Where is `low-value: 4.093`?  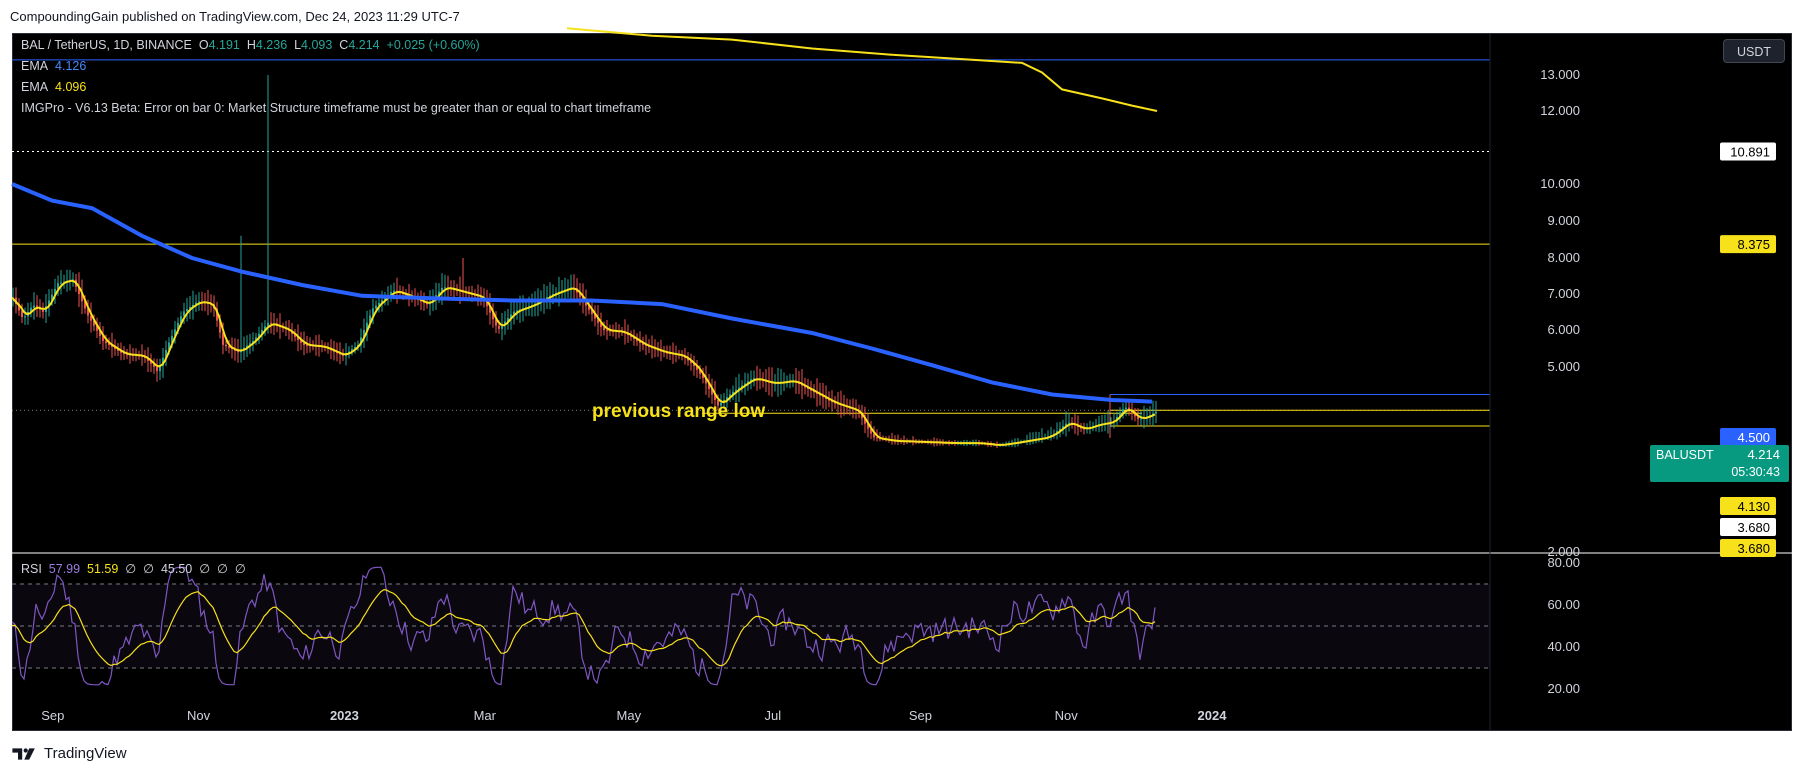
low-value: 4.093 is located at coordinates (317, 45).